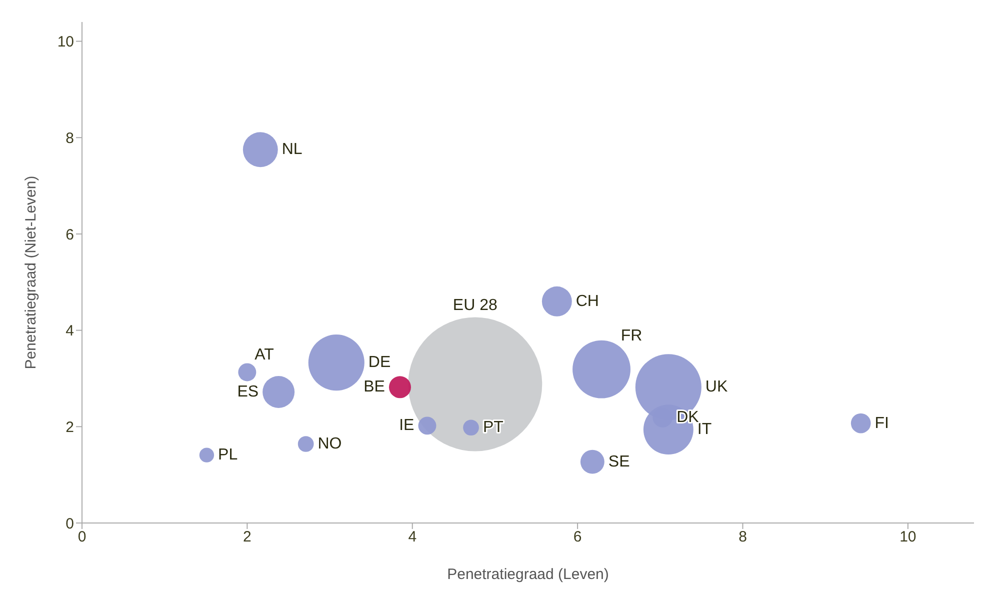  Describe the element at coordinates (248, 391) in the screenshot. I see `series-label: ES` at that location.